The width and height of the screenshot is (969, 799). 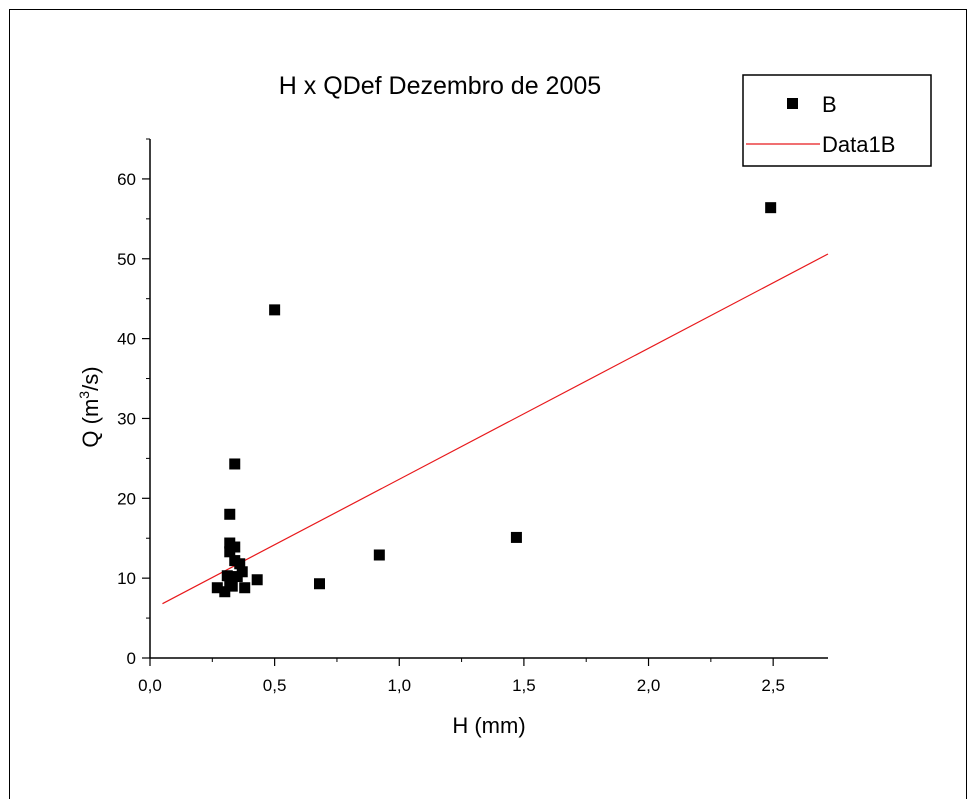 What do you see at coordinates (126, 259) in the screenshot?
I see `y-tick-label: 50` at bounding box center [126, 259].